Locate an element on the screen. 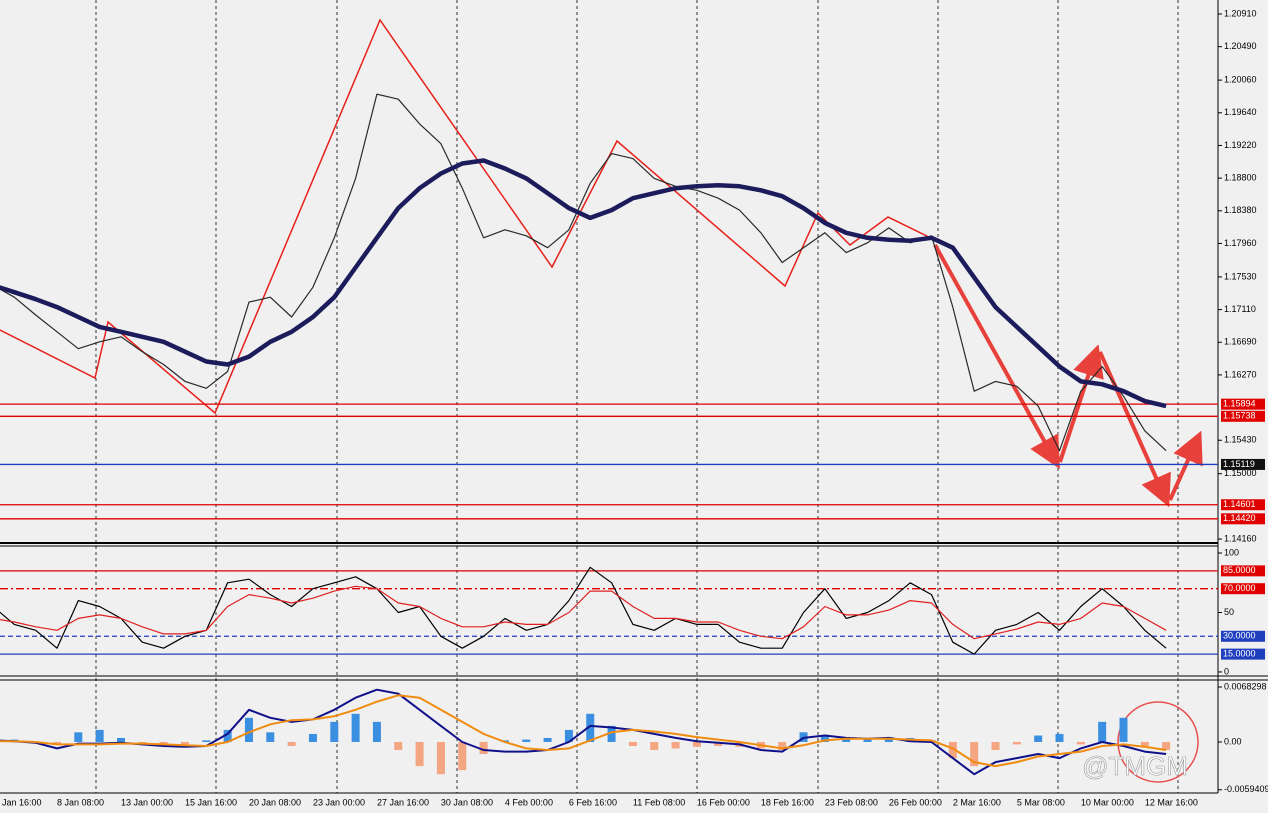 Image resolution: width=1268 pixels, height=813 pixels. x-tick-label: 30 Jan 08:00 is located at coordinates (467, 802).